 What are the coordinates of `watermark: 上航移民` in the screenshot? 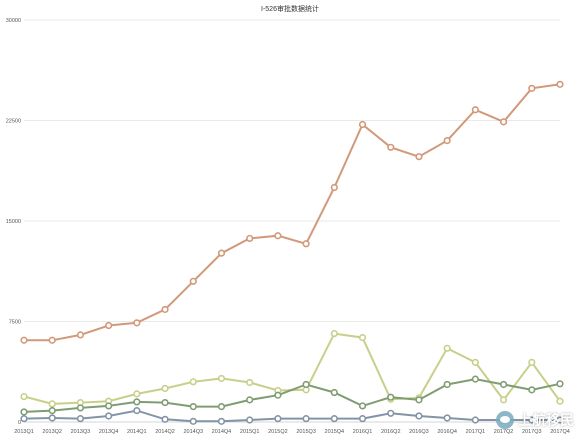 It's located at (535, 420).